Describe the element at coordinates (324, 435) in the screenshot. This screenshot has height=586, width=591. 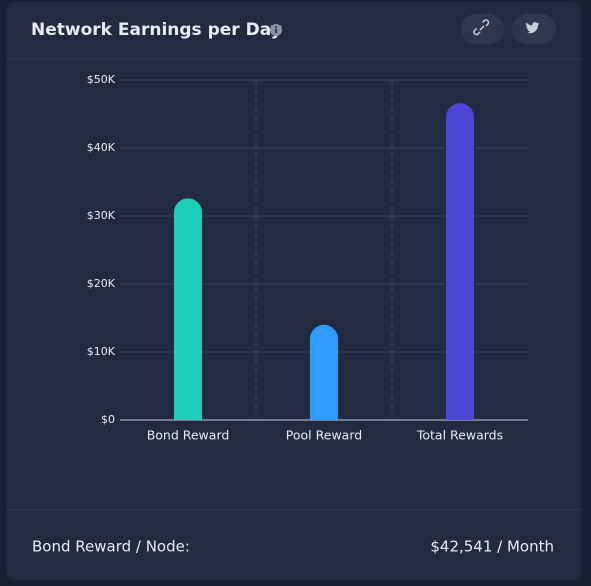
I see `x-tick-label: Pool Reward` at that location.